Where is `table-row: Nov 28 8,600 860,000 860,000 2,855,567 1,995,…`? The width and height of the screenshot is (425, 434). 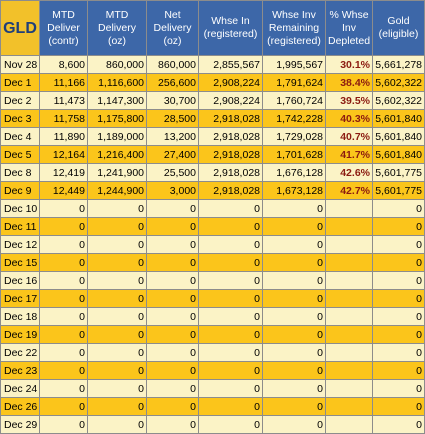
table-row: Nov 28 8,600 860,000 860,000 2,855,567 1,995,… is located at coordinates (212, 64).